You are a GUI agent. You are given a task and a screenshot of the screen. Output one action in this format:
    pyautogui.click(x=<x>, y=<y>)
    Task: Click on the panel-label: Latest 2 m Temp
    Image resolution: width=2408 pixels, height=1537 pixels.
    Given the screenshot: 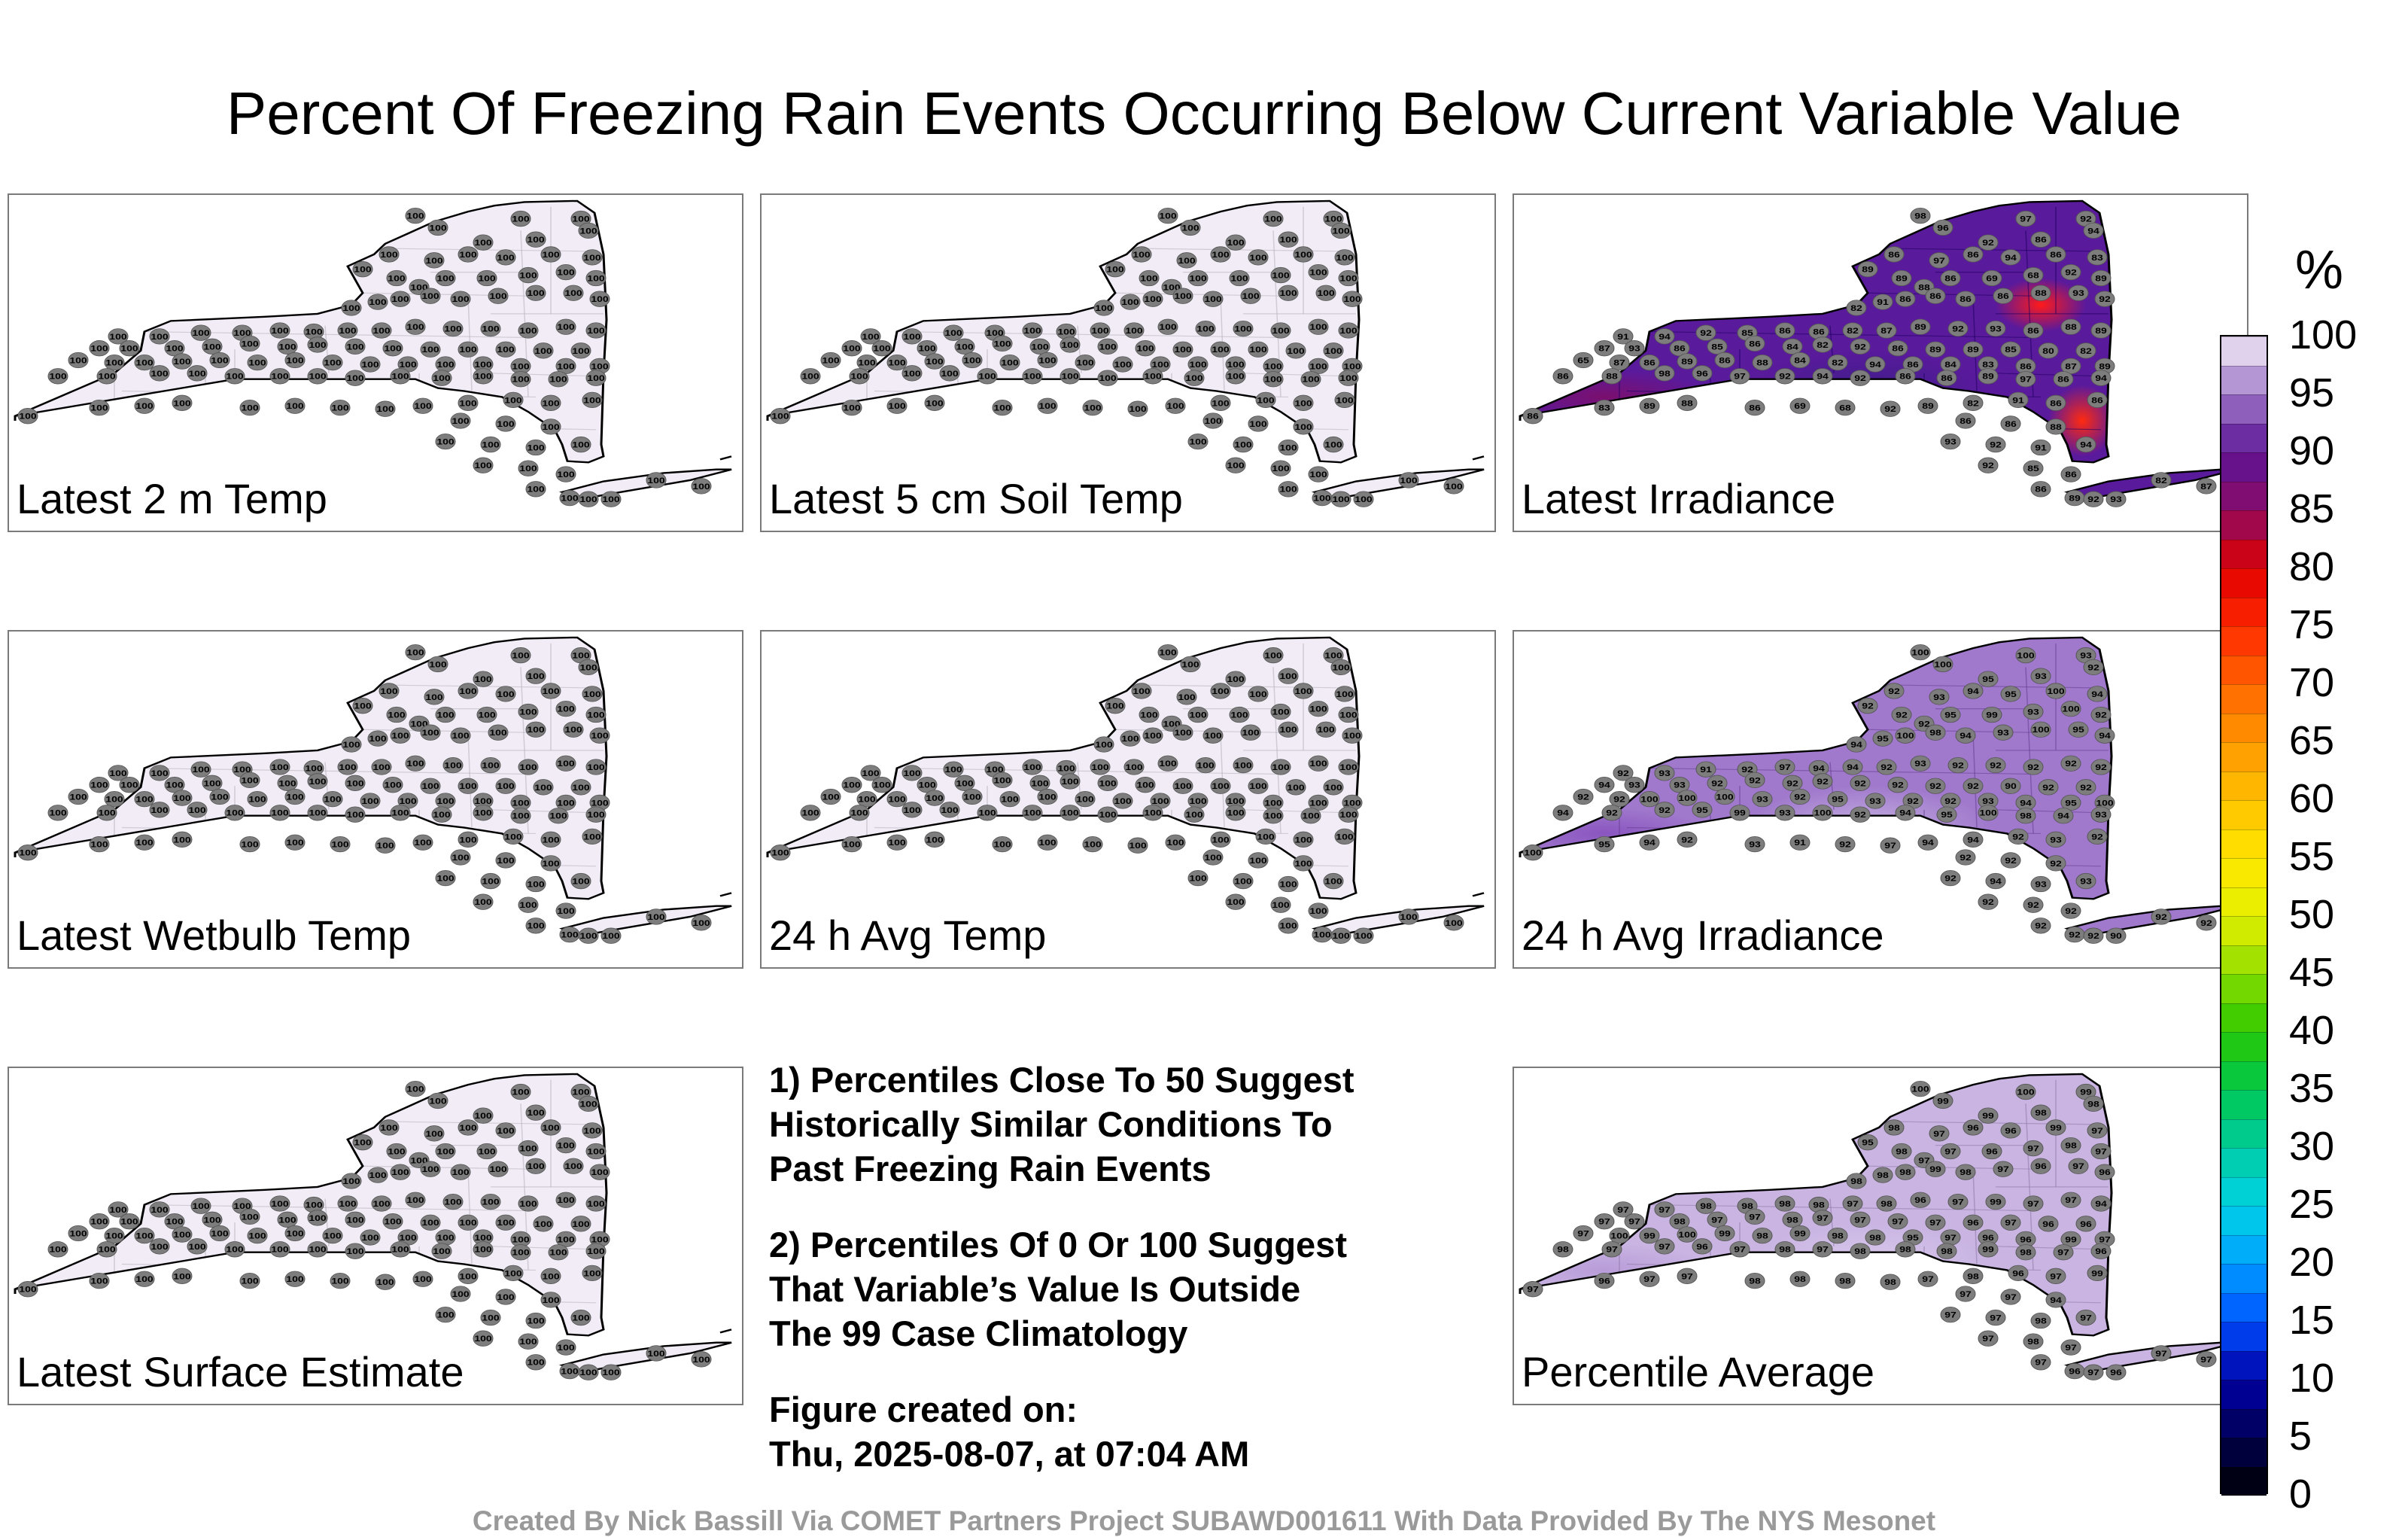 What is the action you would take?
    pyautogui.click(x=172, y=498)
    